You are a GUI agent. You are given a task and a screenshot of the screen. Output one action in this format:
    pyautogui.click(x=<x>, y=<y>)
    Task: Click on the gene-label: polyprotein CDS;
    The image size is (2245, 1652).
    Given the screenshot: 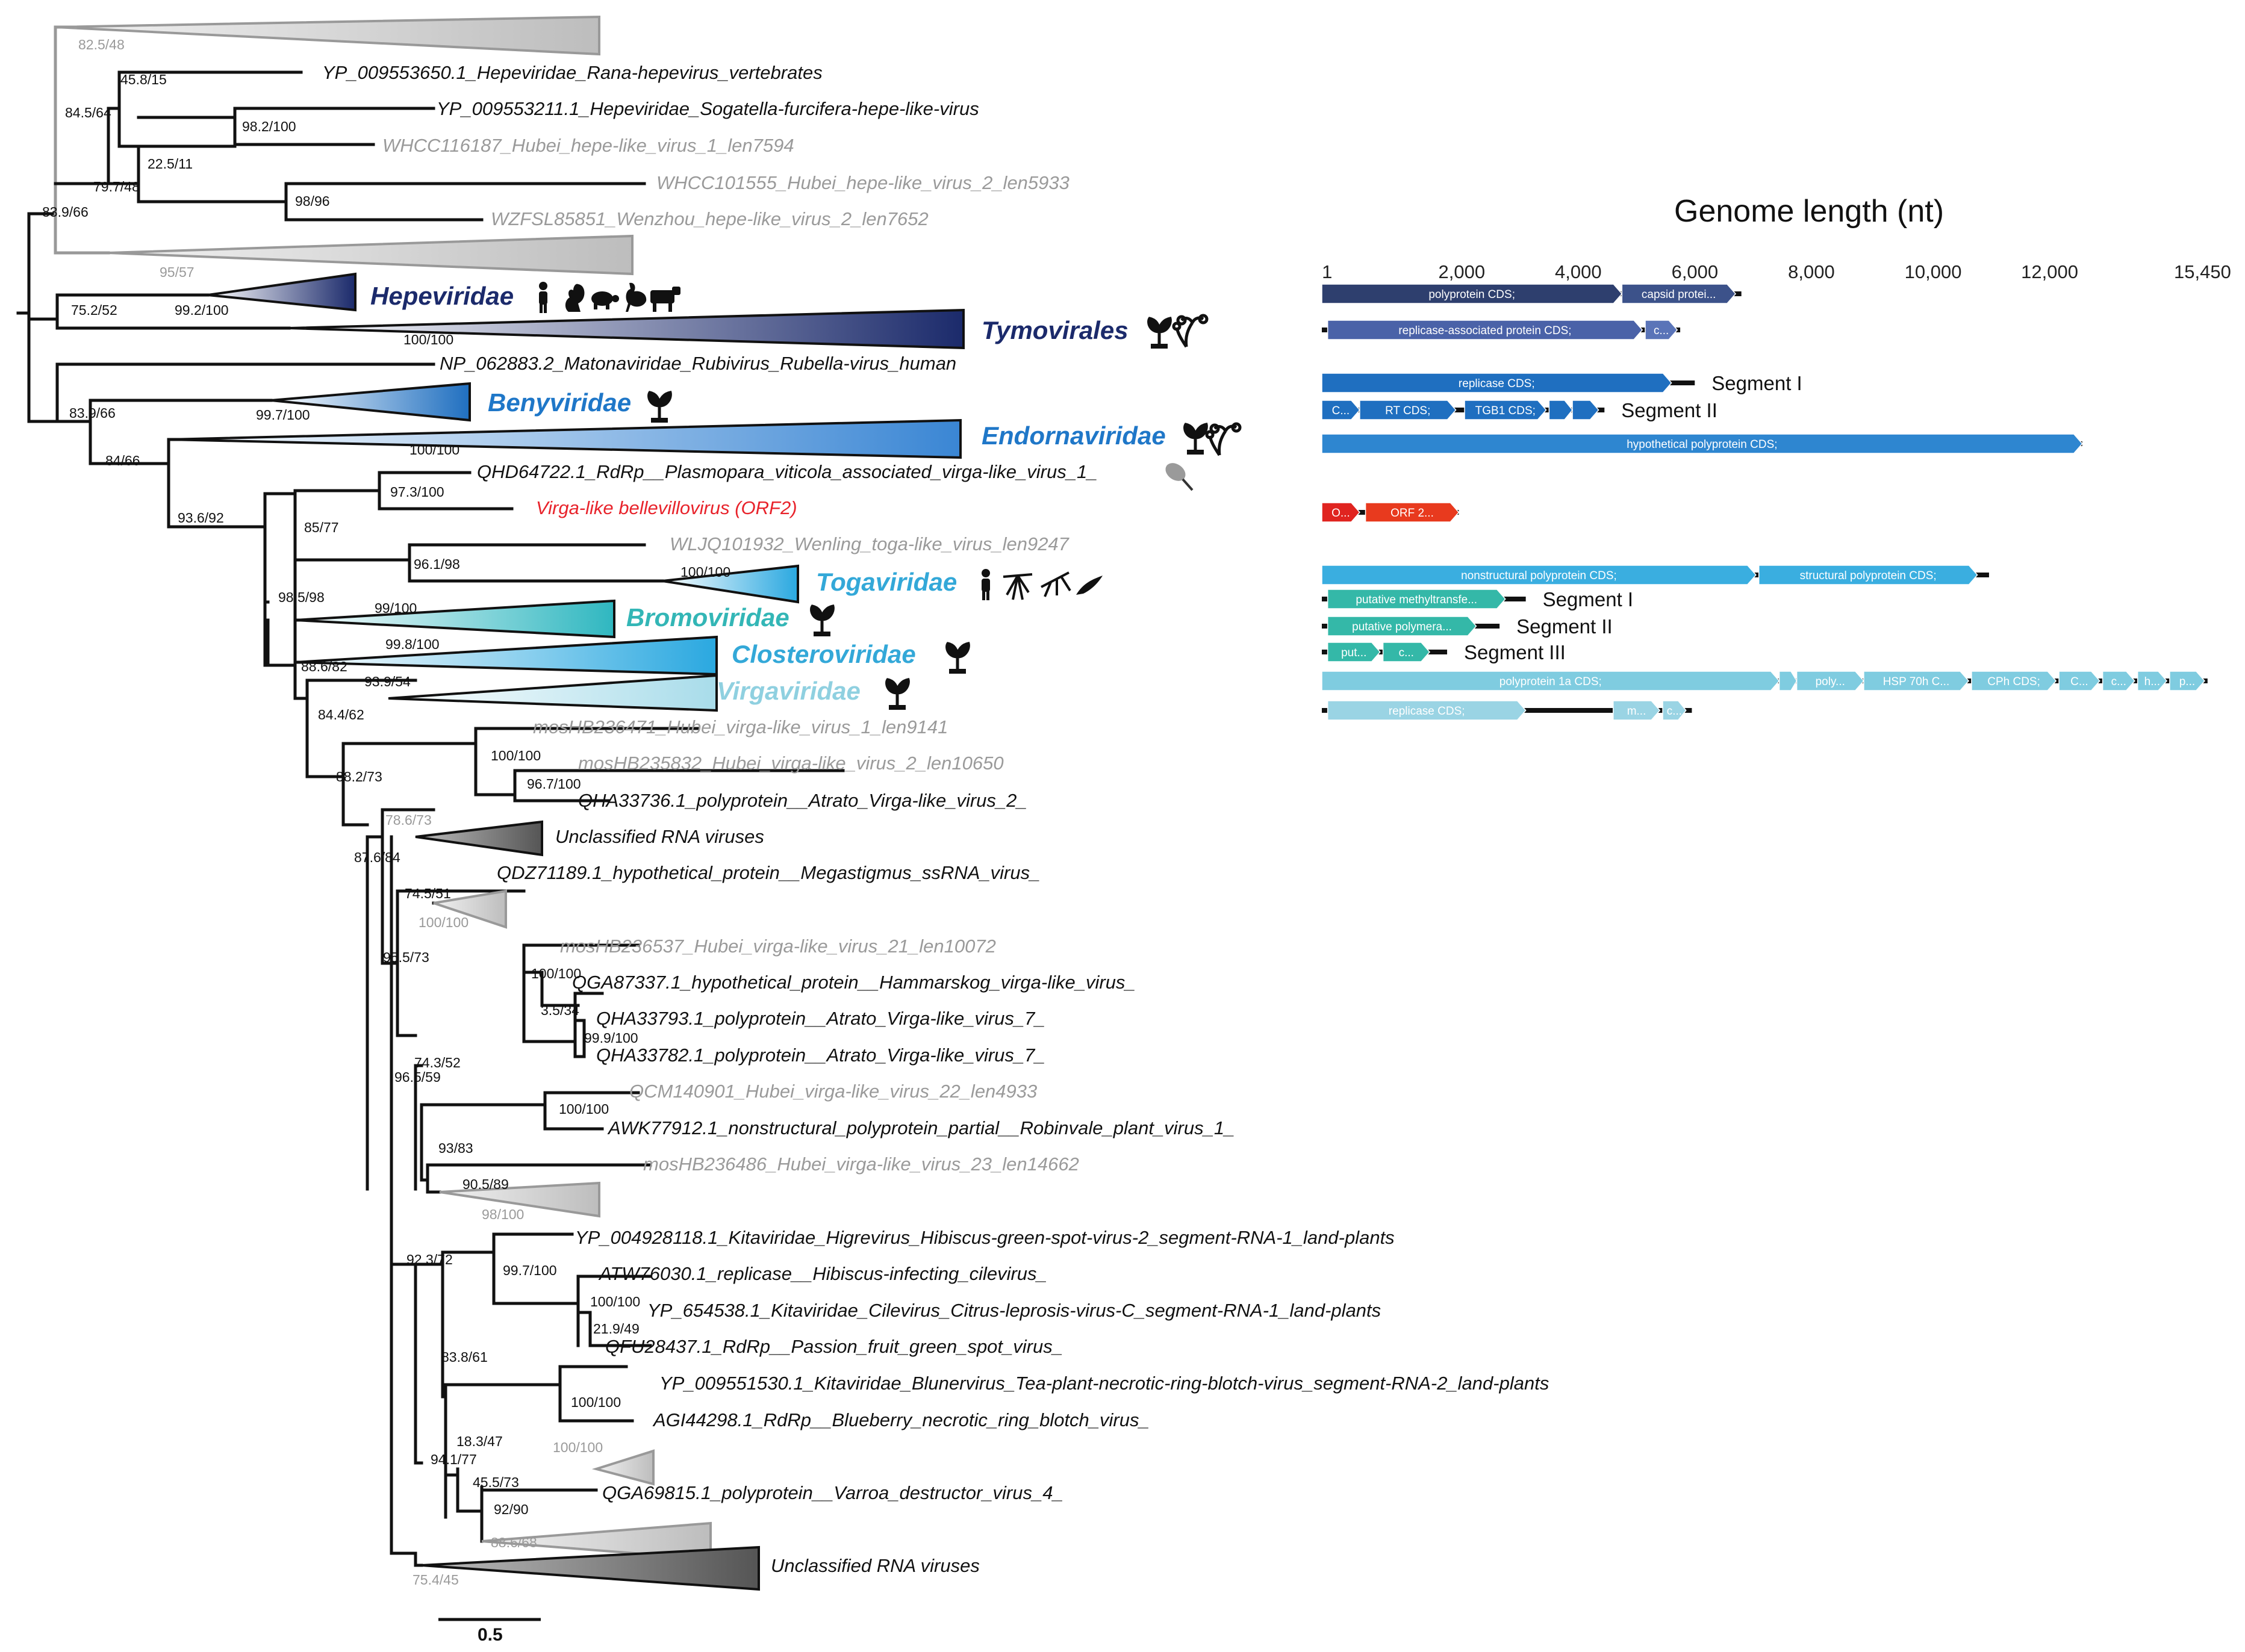 What is the action you would take?
    pyautogui.click(x=1471, y=294)
    